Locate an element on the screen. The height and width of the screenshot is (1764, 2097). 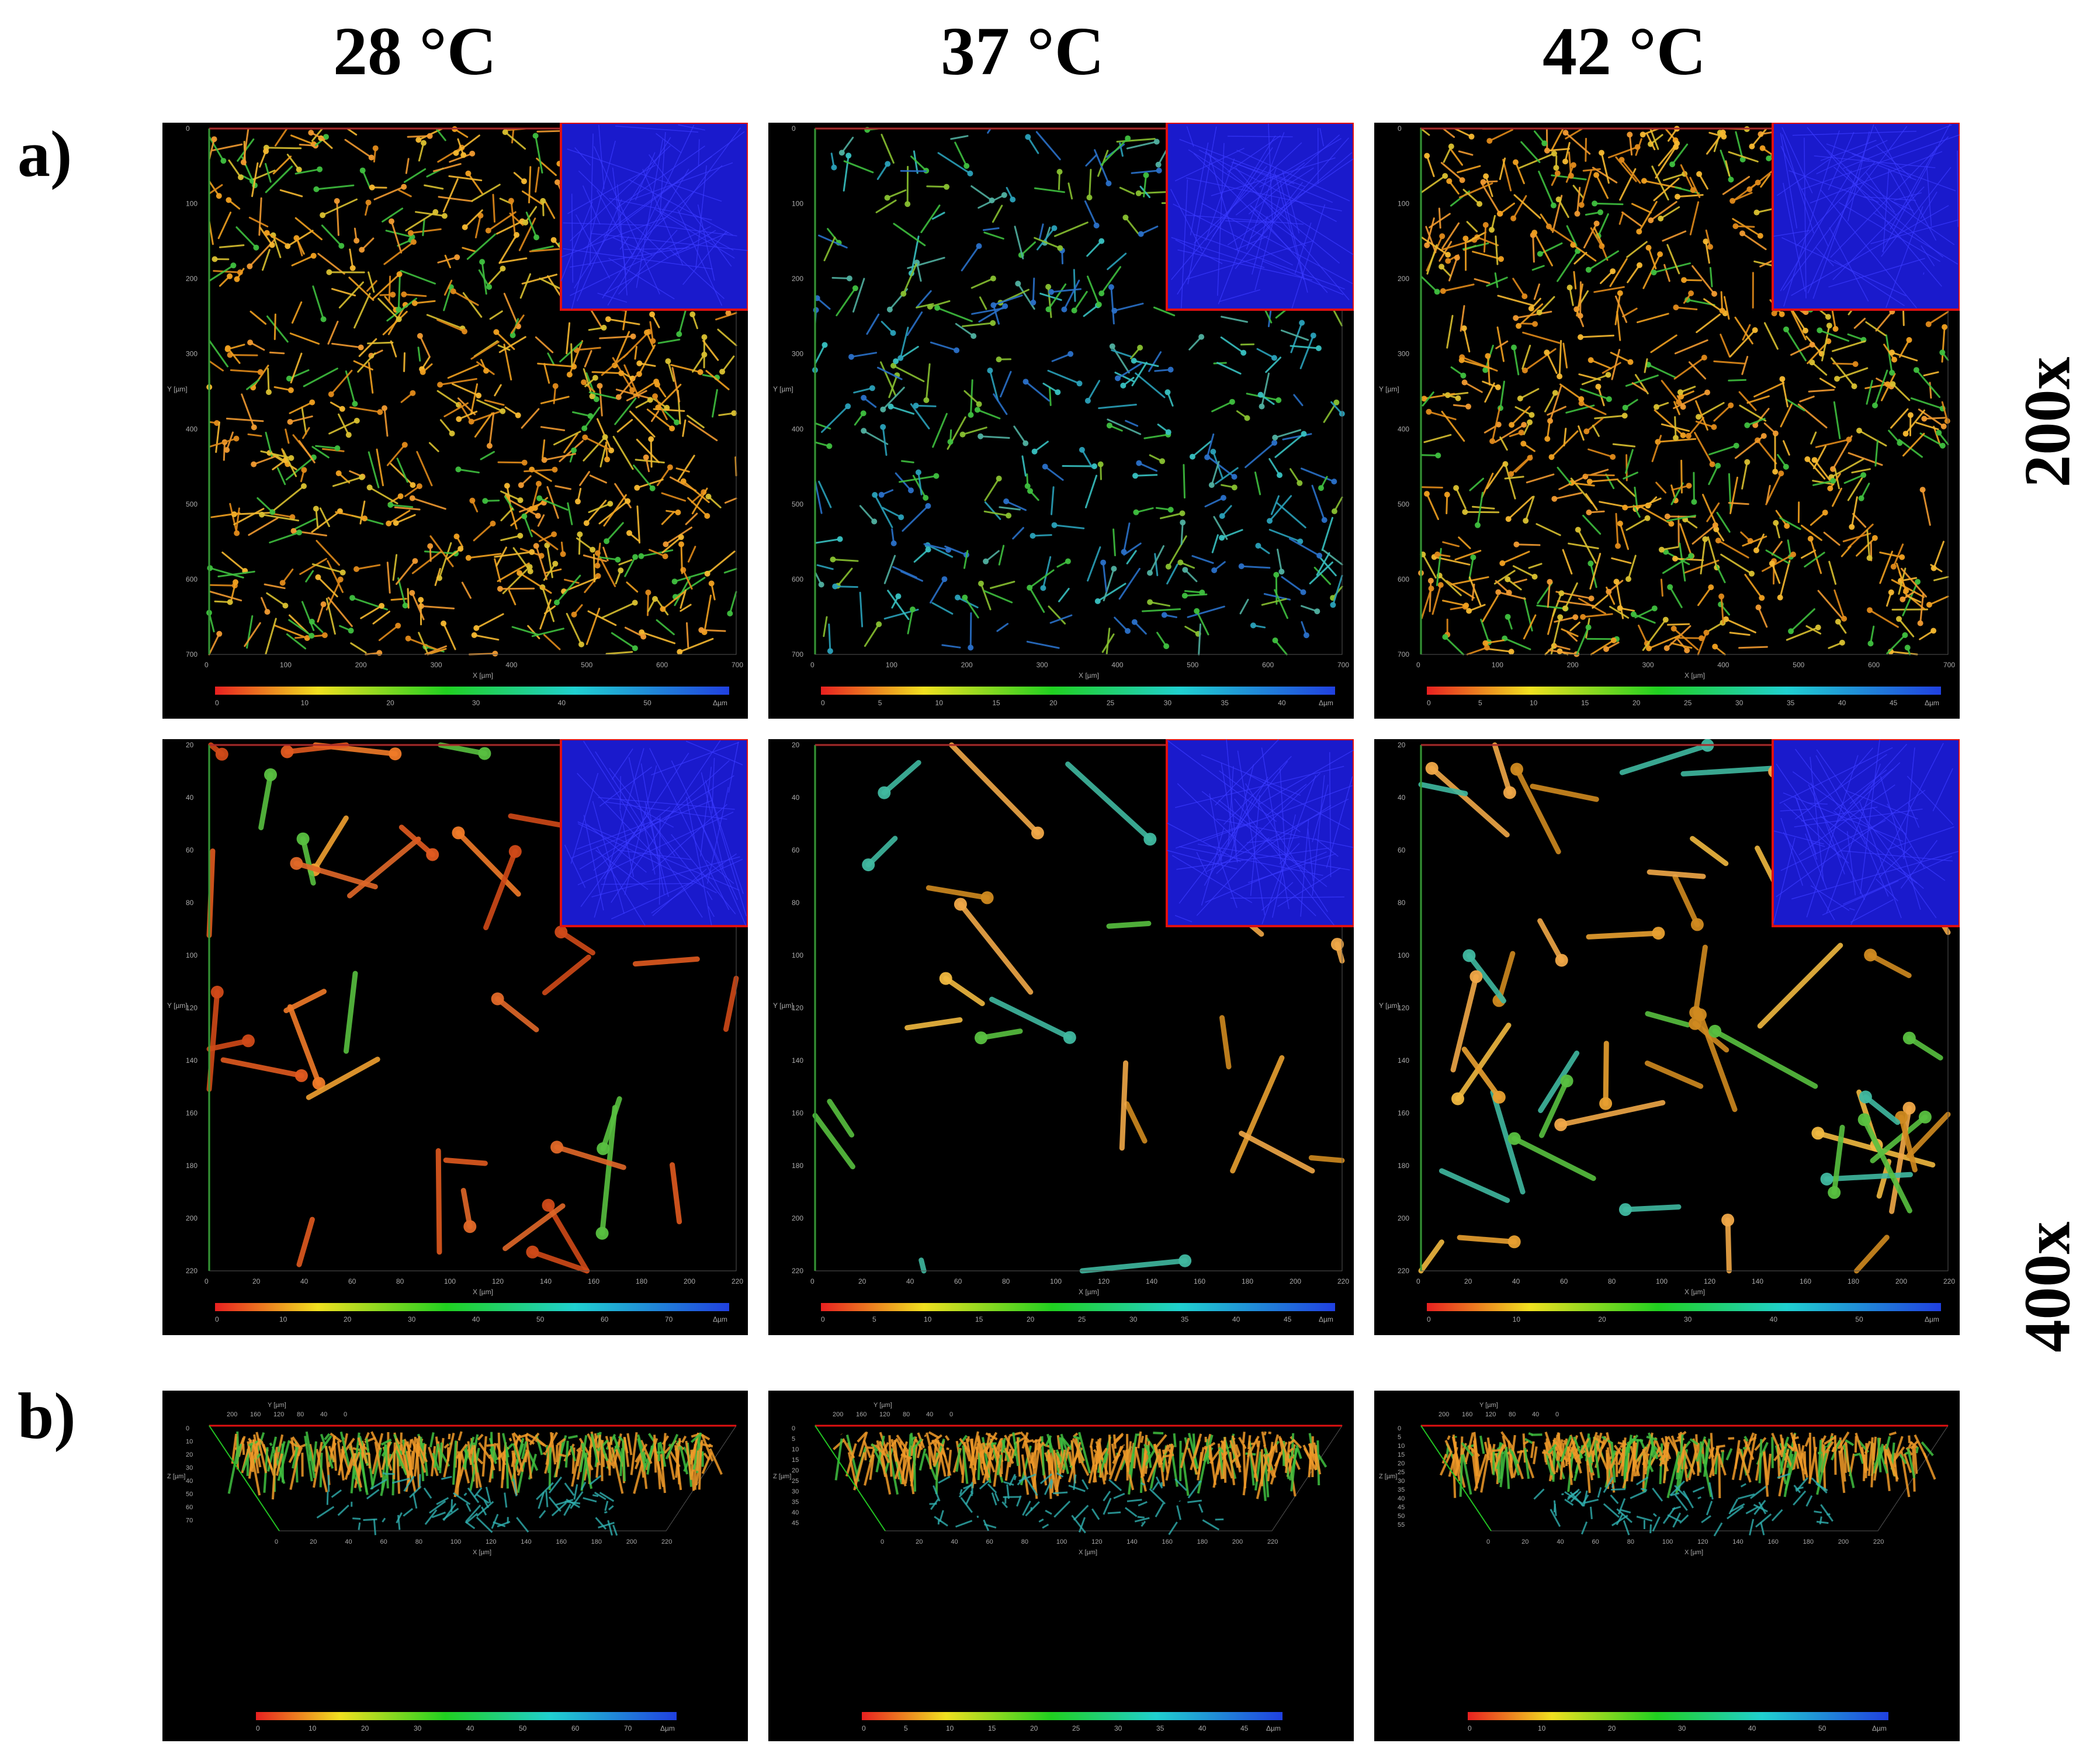
z-tick-label: 5 is located at coordinates (793, 1439).